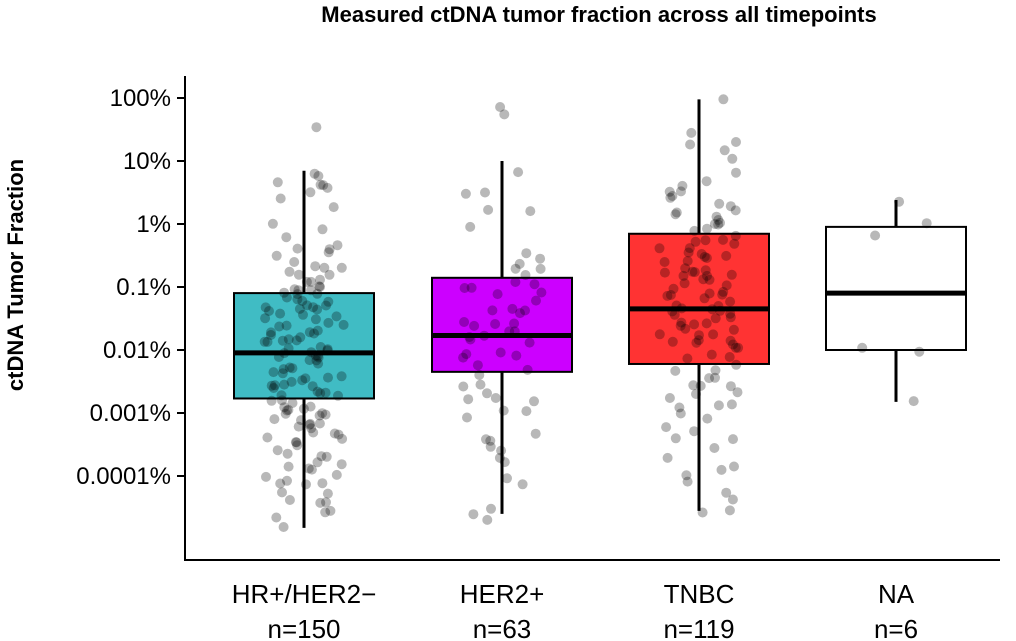 This screenshot has height=641, width=1016. What do you see at coordinates (140, 98) in the screenshot?
I see `y-tick-label: 100%` at bounding box center [140, 98].